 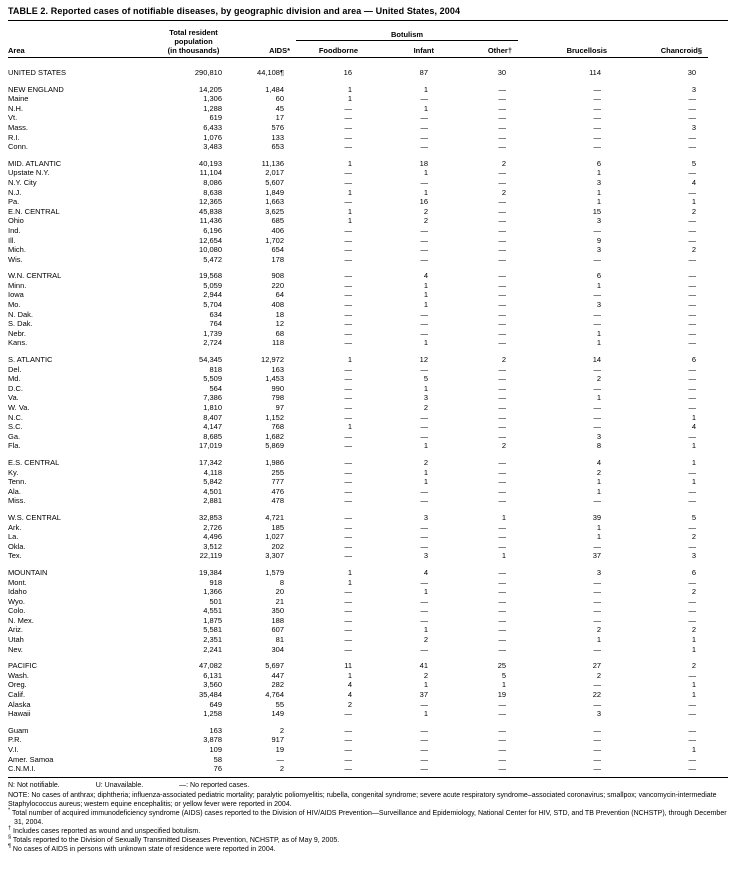 I want to click on legend-unavailable: U: Unavailable., so click(x=119, y=785).